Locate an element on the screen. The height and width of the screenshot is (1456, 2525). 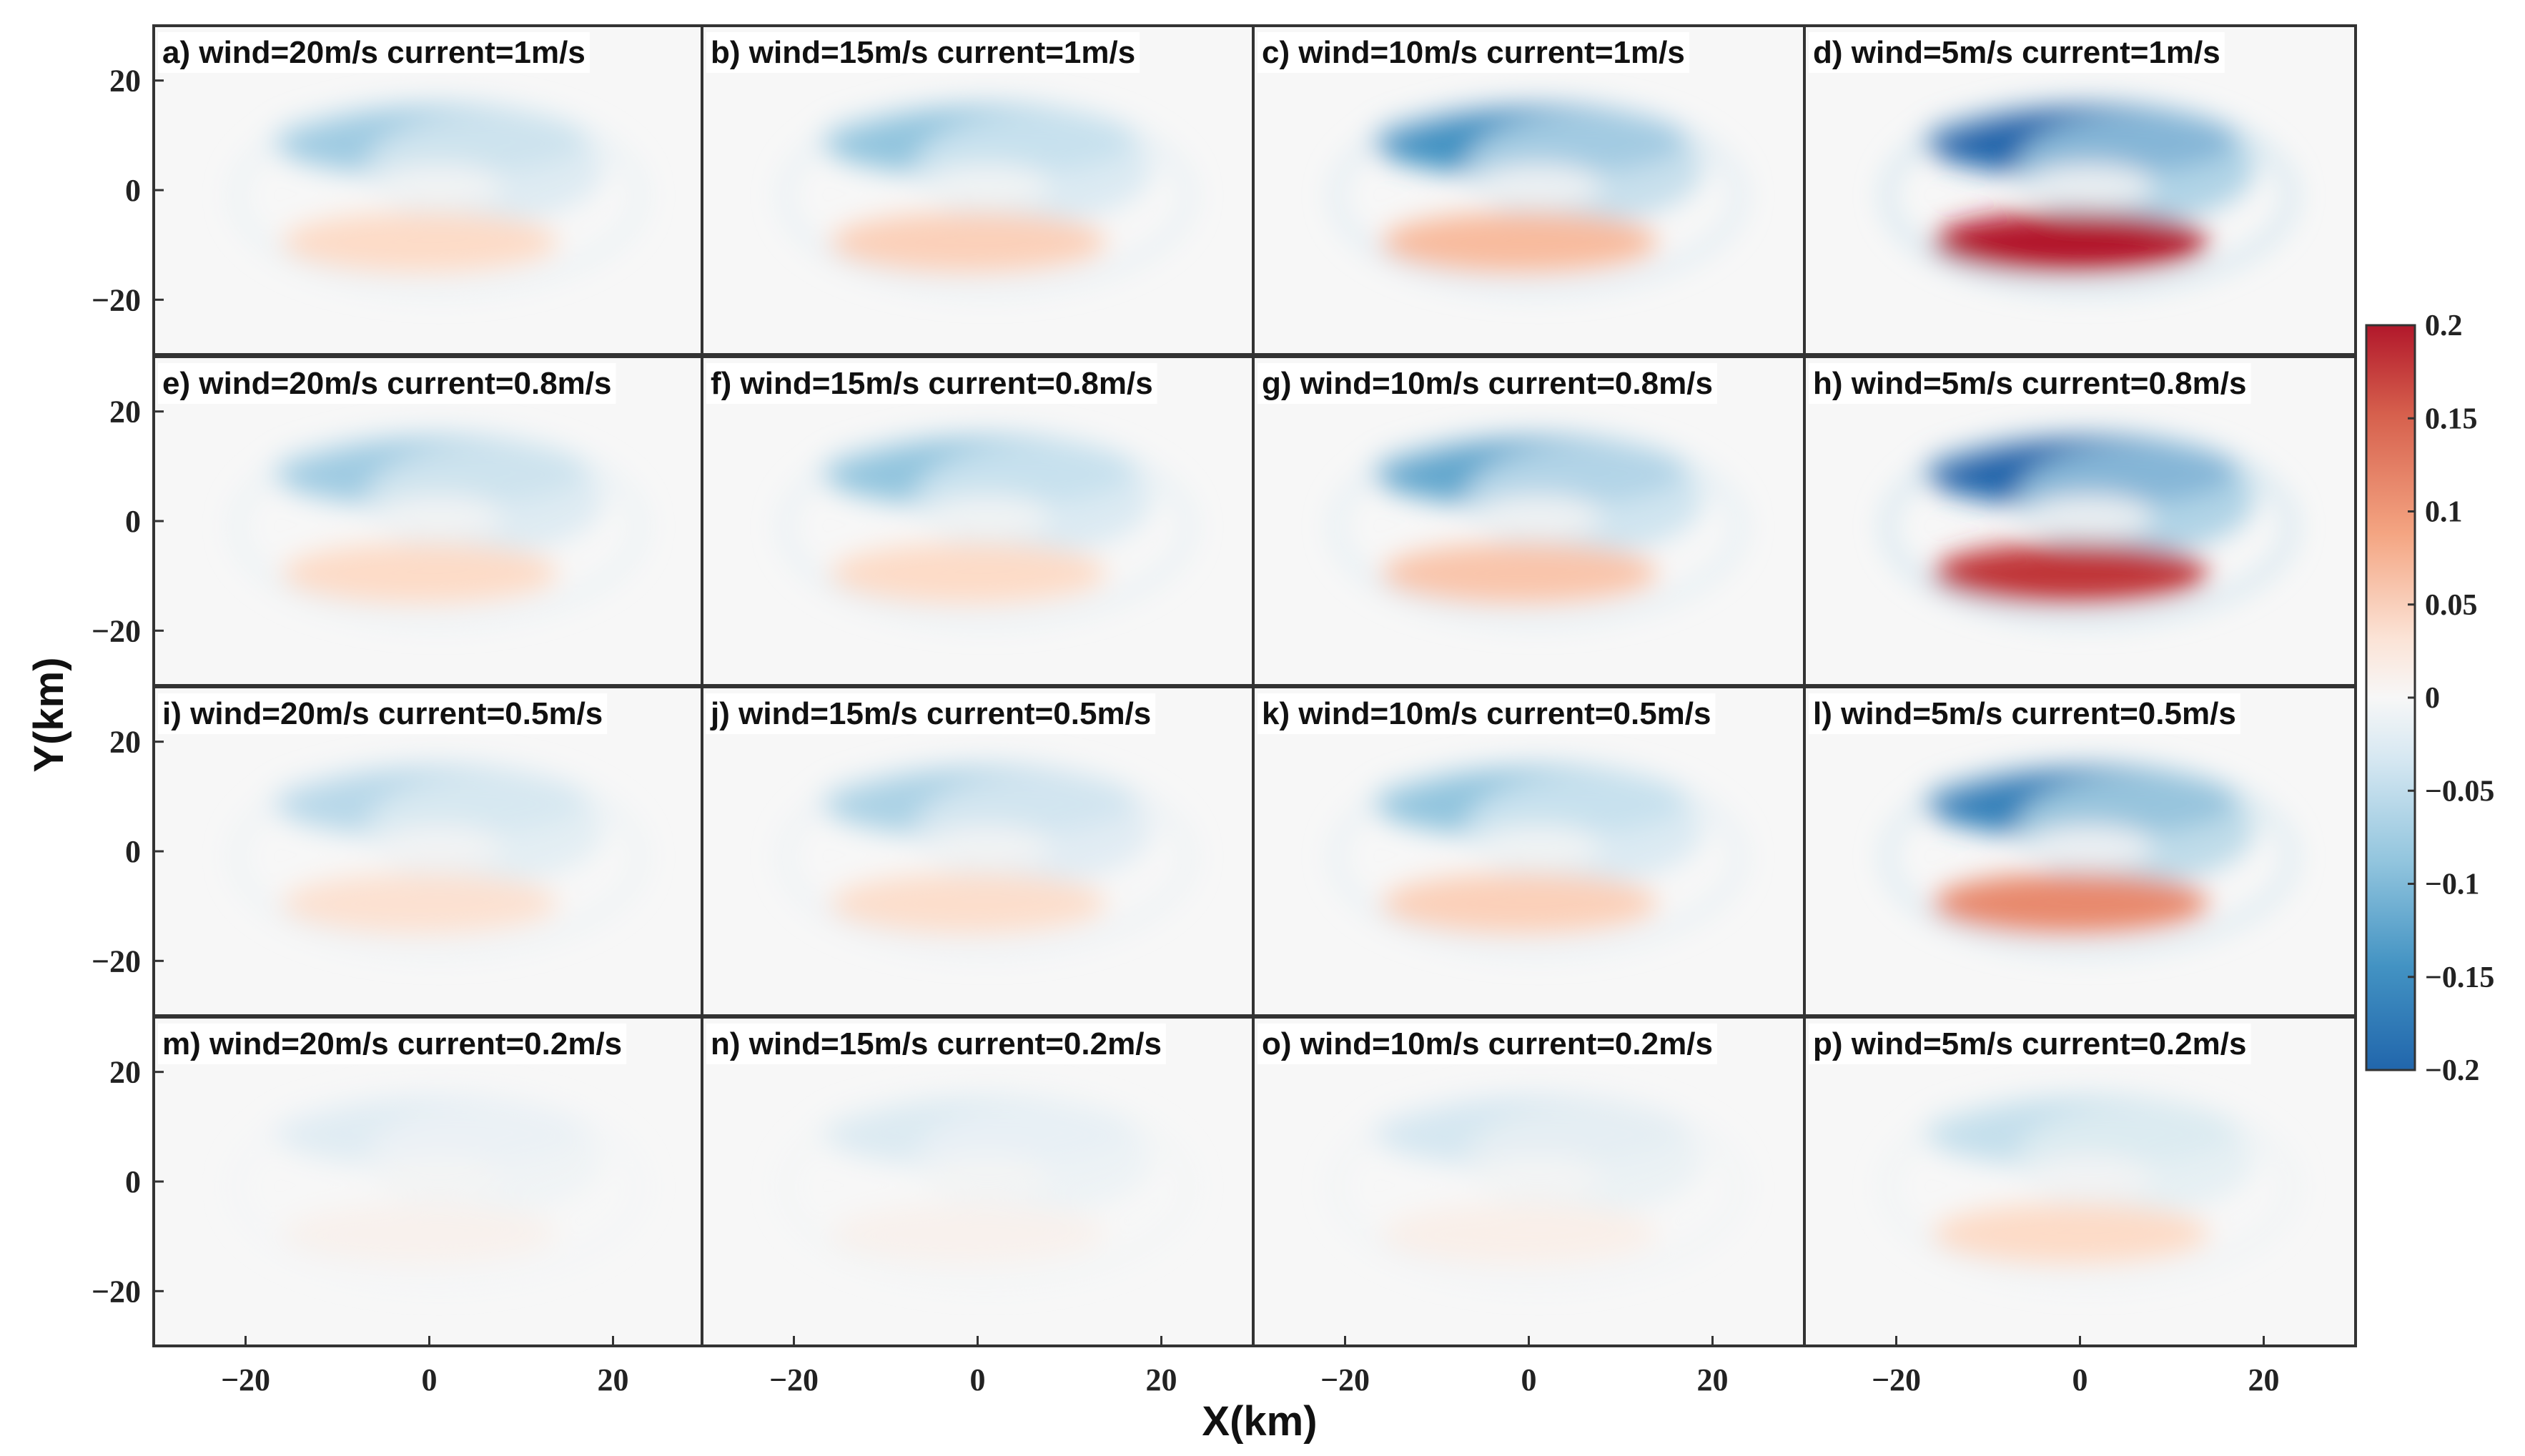
colorbar-tick-label: 0.05 is located at coordinates (2451, 605).